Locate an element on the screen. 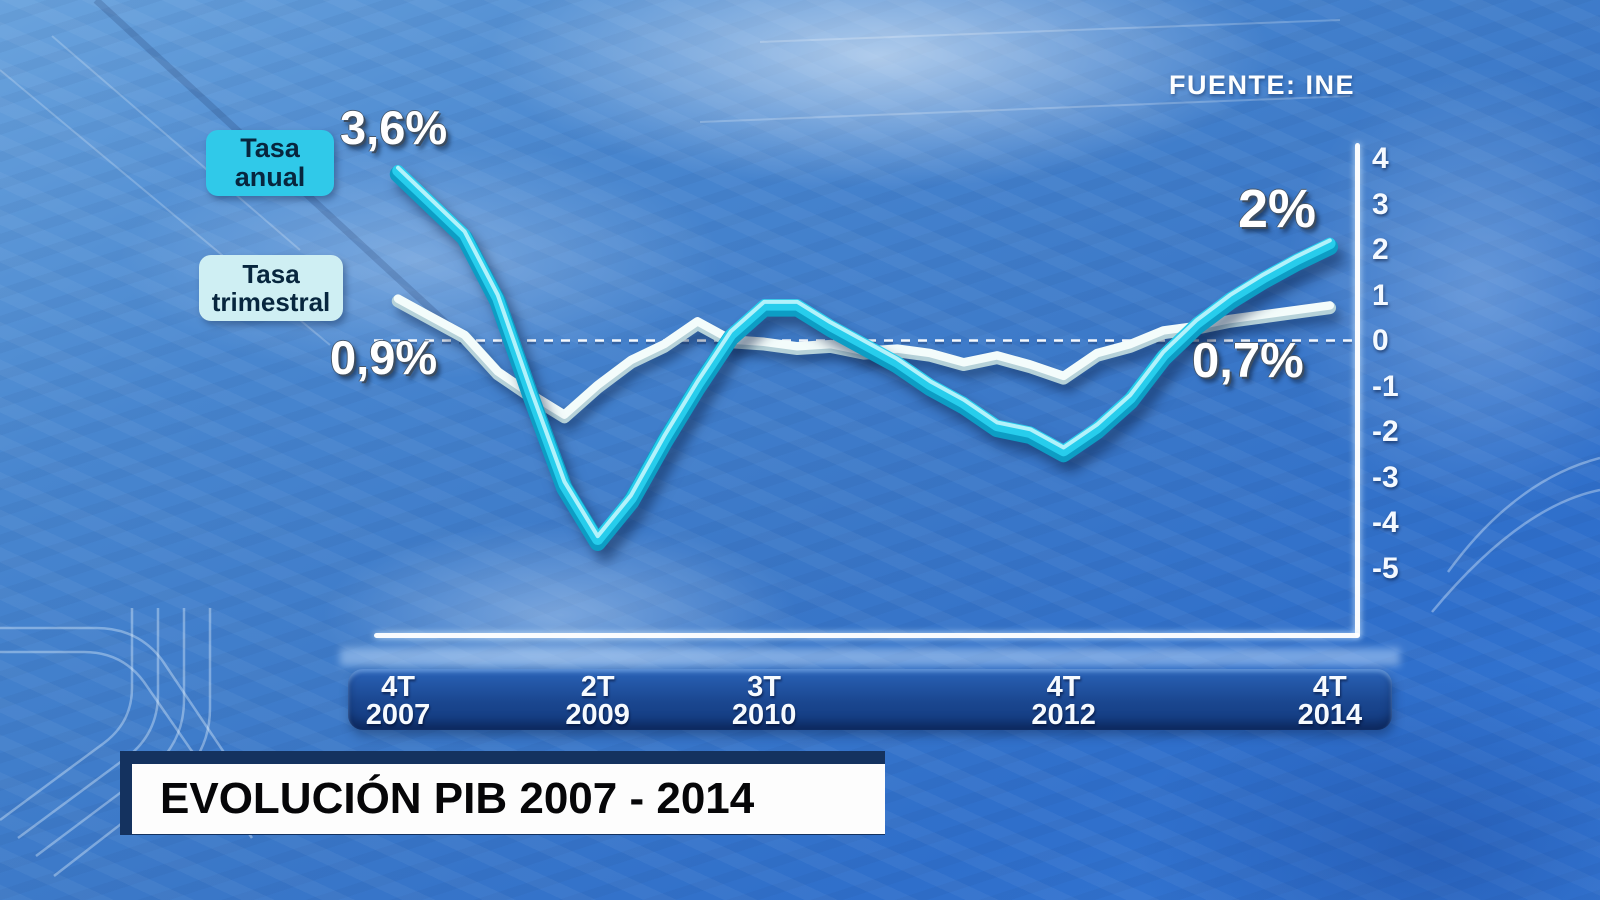 This screenshot has width=1600, height=900. x-tick-label: 4T 2007 is located at coordinates (398, 701).